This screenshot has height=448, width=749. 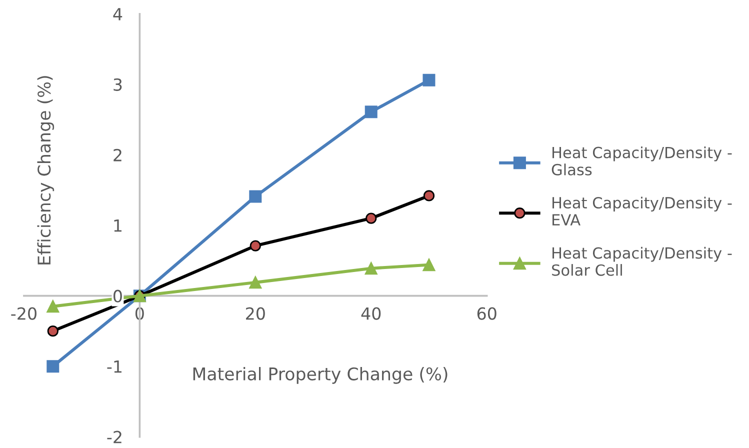 What do you see at coordinates (320, 375) in the screenshot?
I see `x-axis-title: Material Property Change (%)` at bounding box center [320, 375].